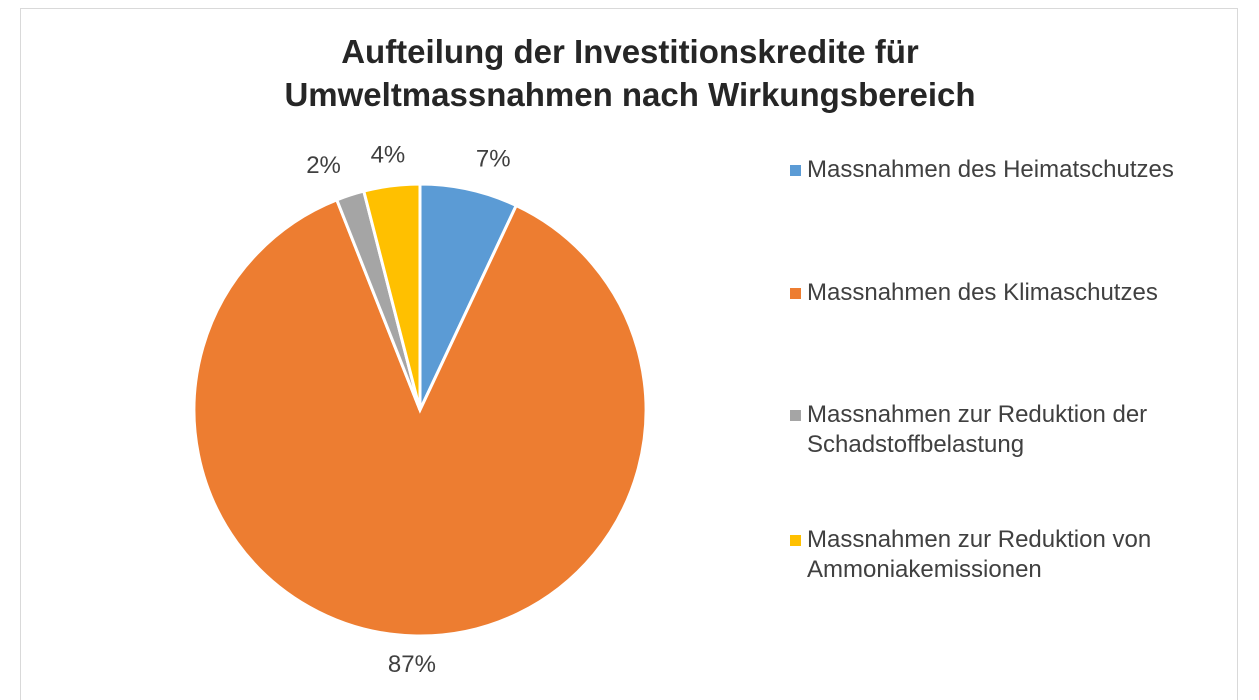 This screenshot has width=1259, height=700. I want to click on pie-slice, so click(391, 296).